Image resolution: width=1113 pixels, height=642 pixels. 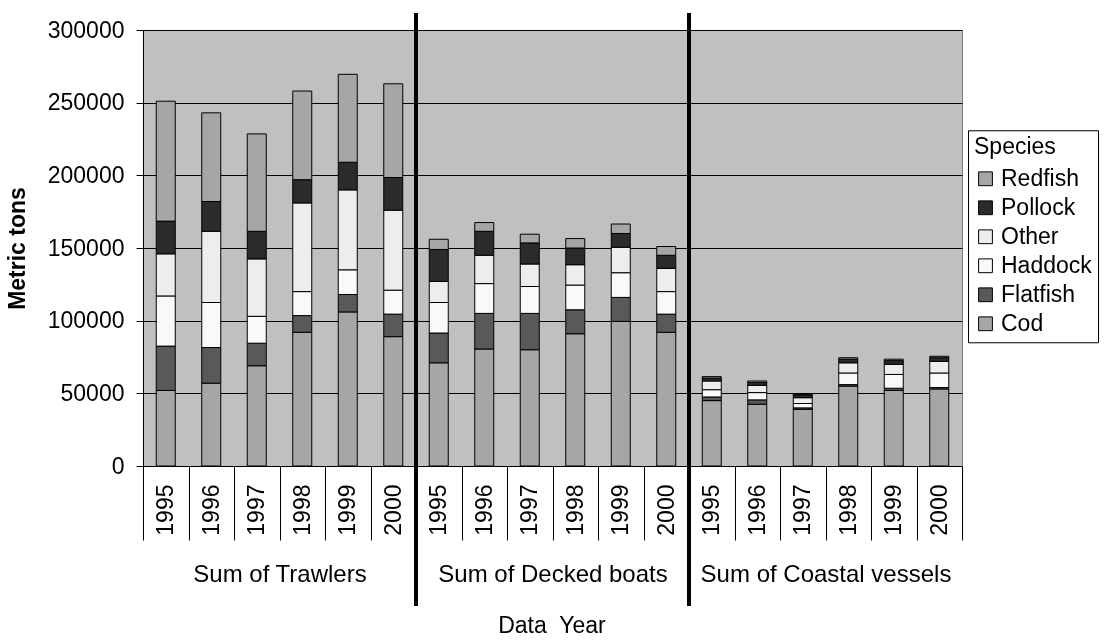 I want to click on y-tick-label: 300000, so click(x=86, y=29).